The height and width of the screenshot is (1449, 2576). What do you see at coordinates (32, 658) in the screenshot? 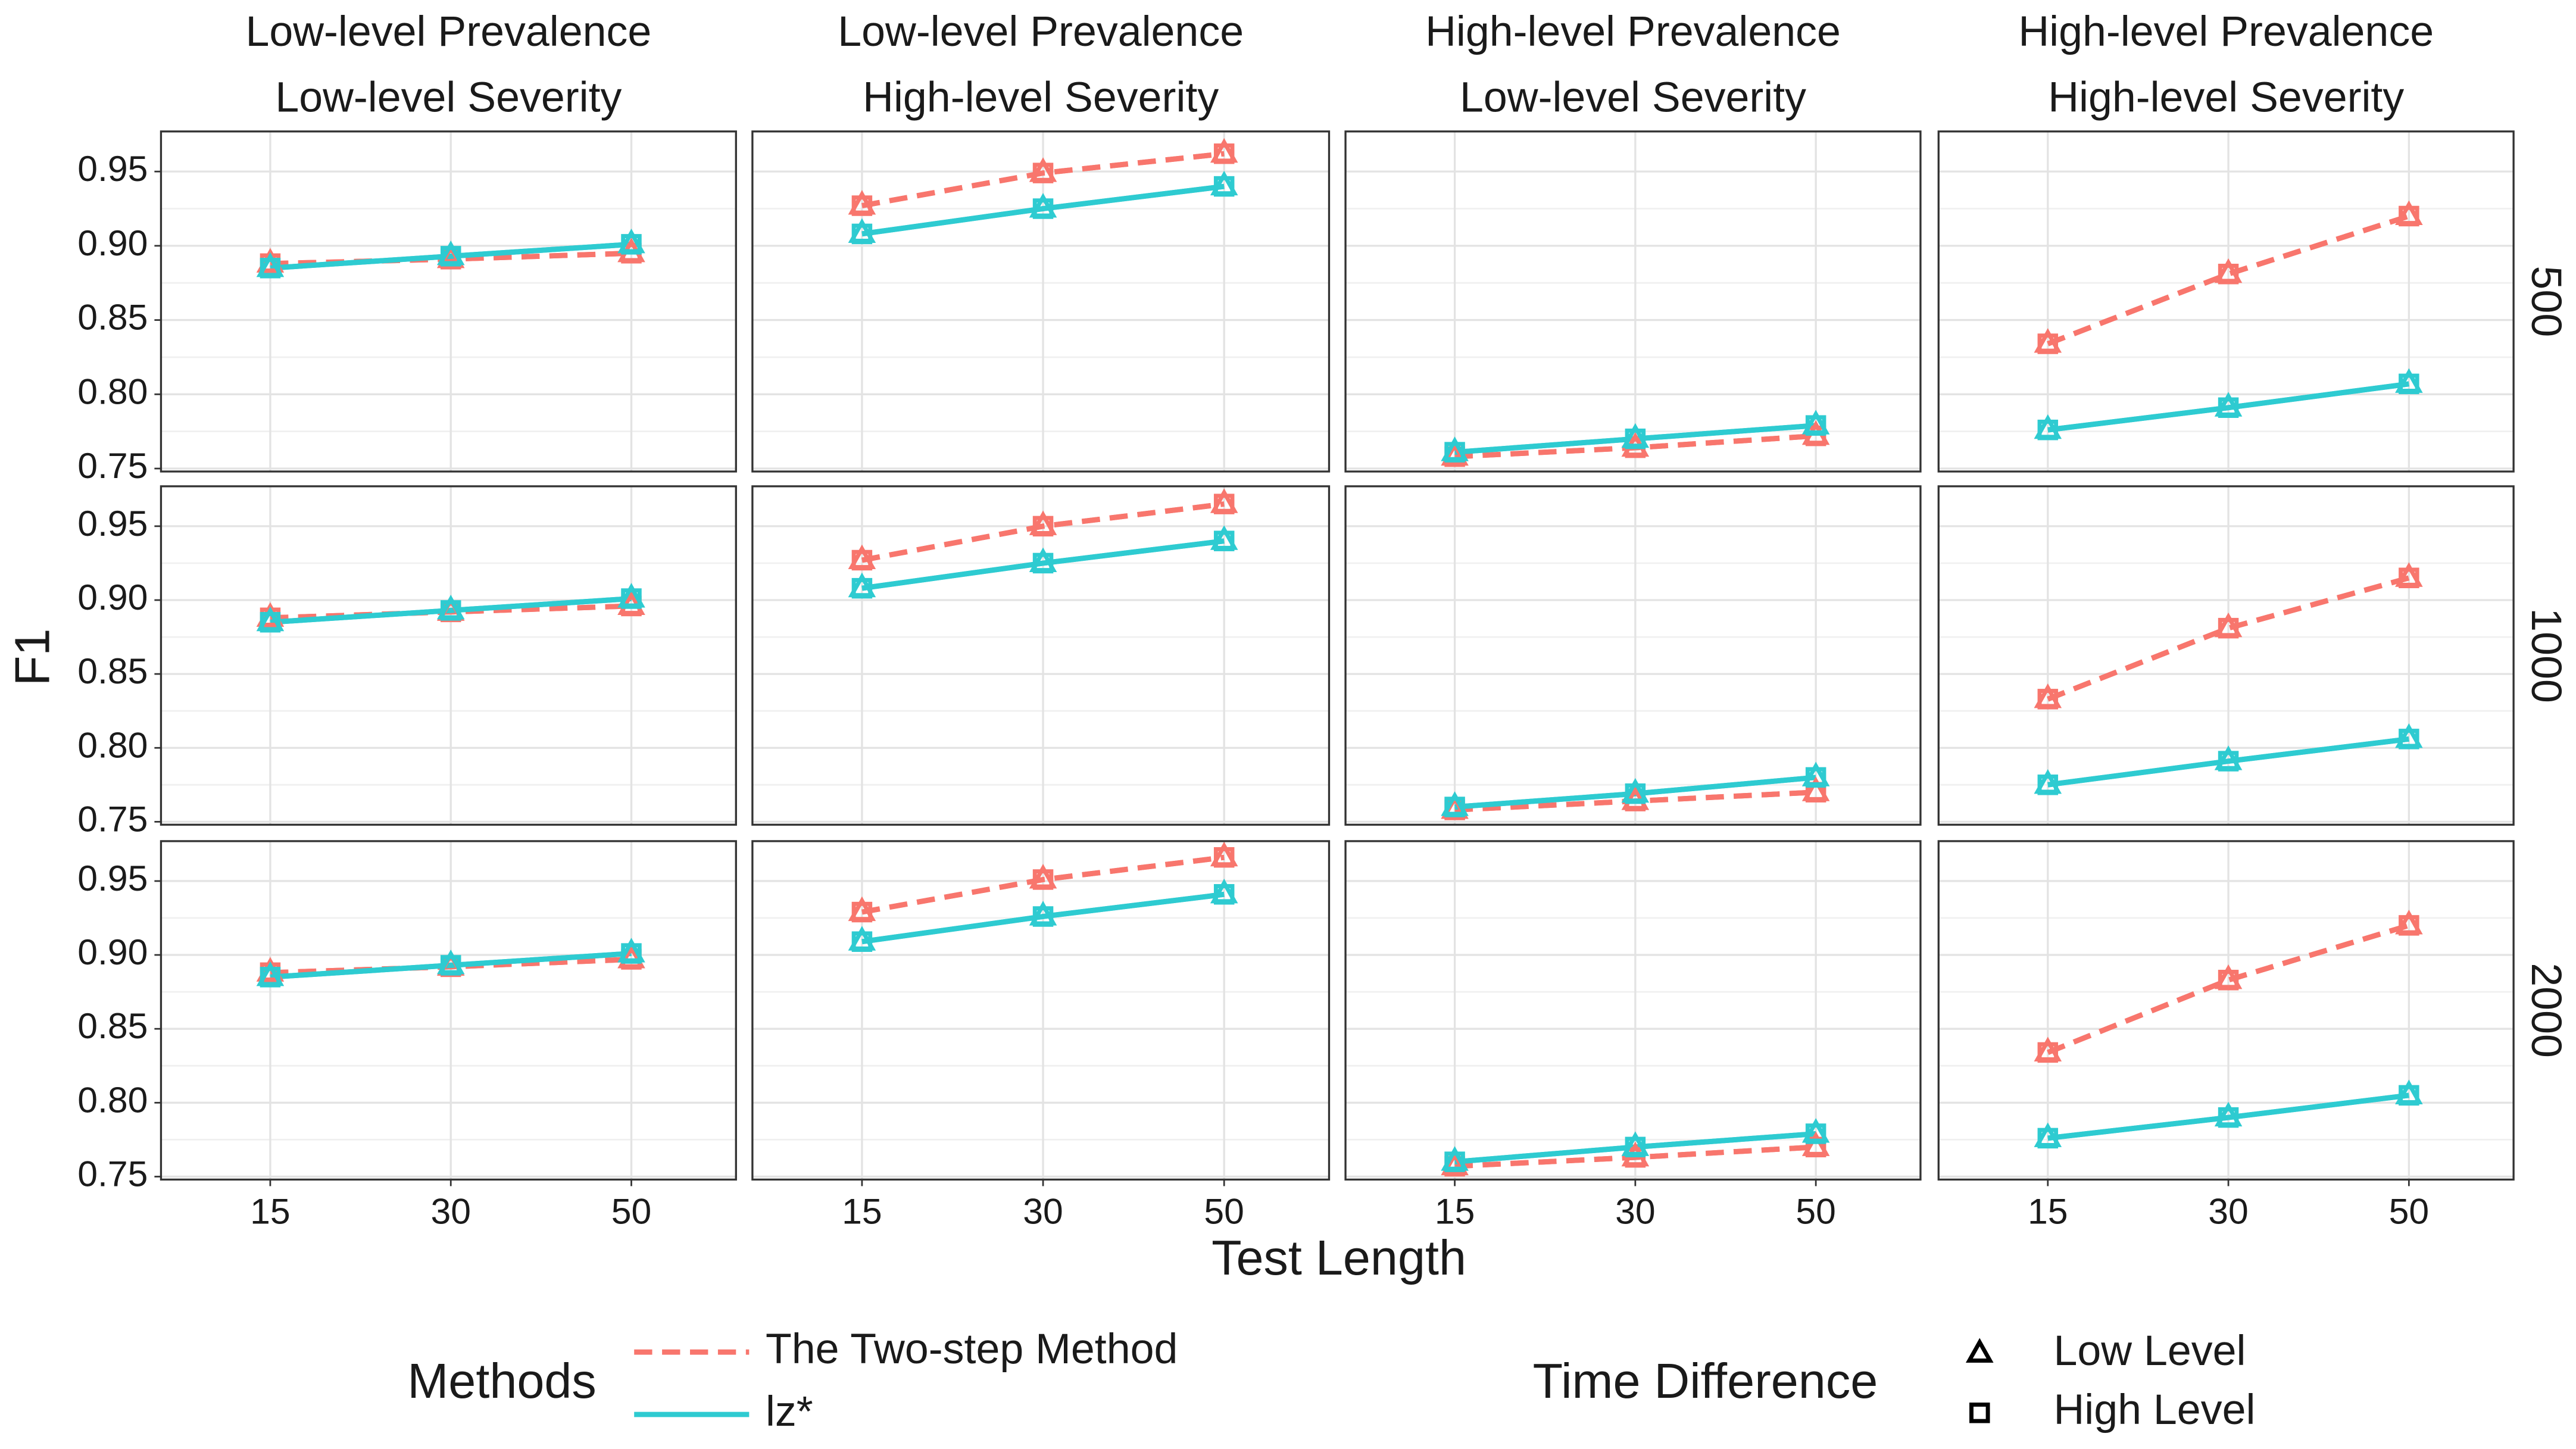
I see `y-axis-title: F1` at bounding box center [32, 658].